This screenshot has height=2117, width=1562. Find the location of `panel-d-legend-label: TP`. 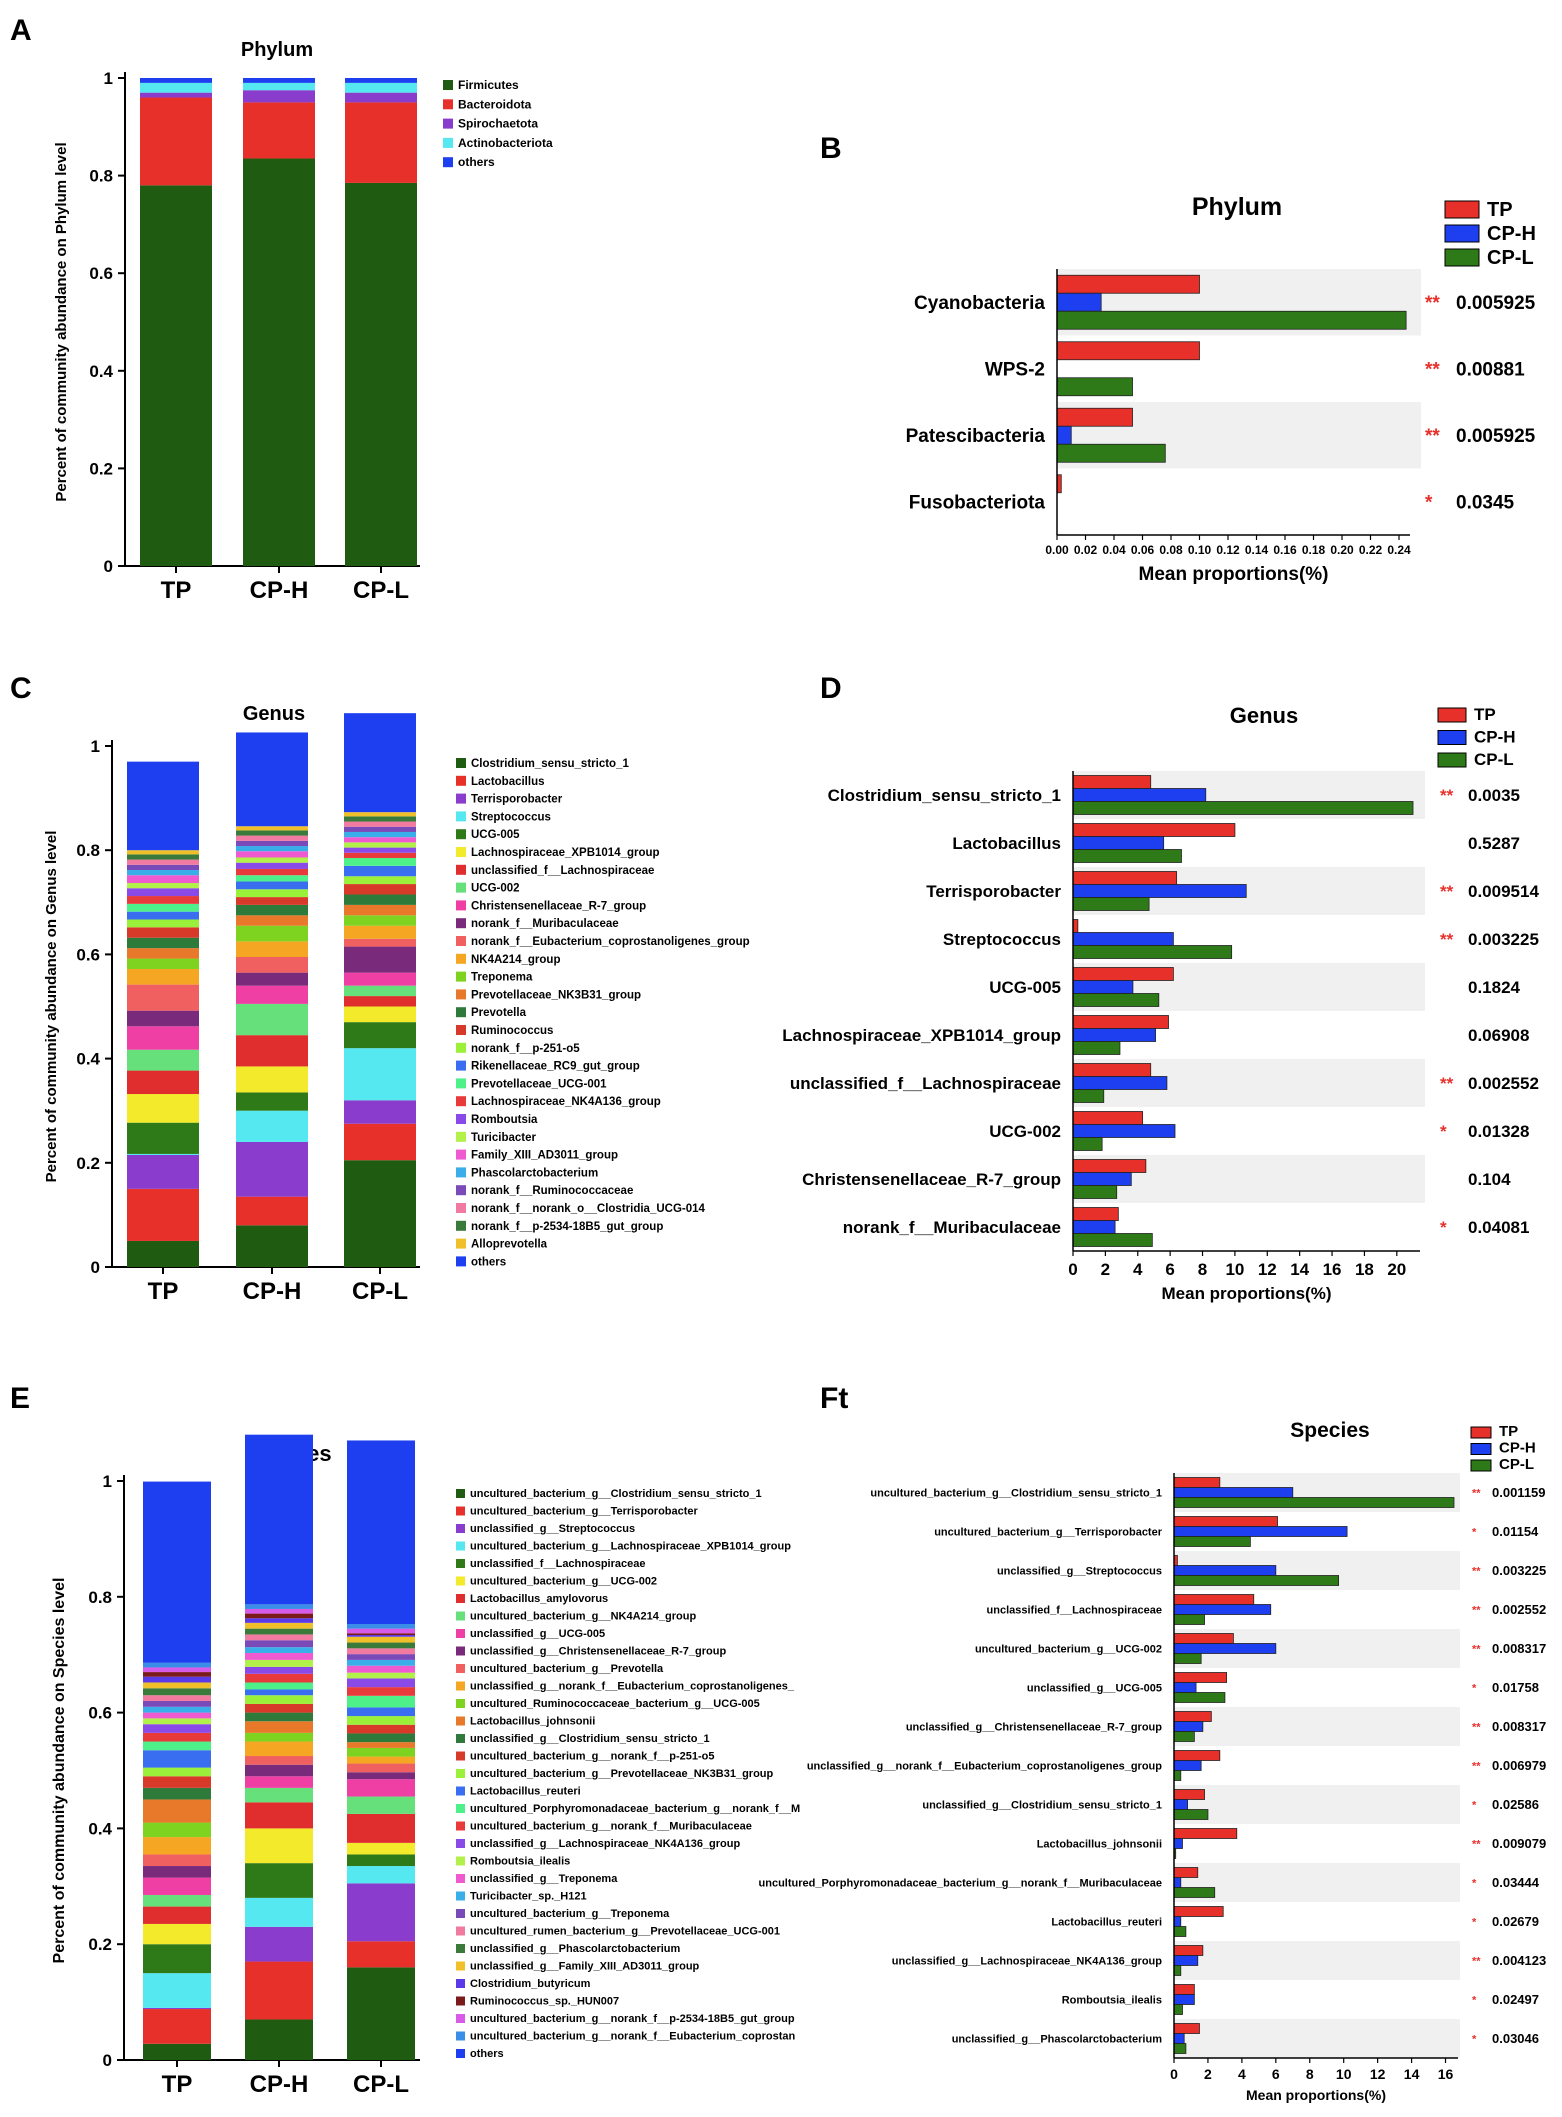

panel-d-legend-label: TP is located at coordinates (1485, 714).